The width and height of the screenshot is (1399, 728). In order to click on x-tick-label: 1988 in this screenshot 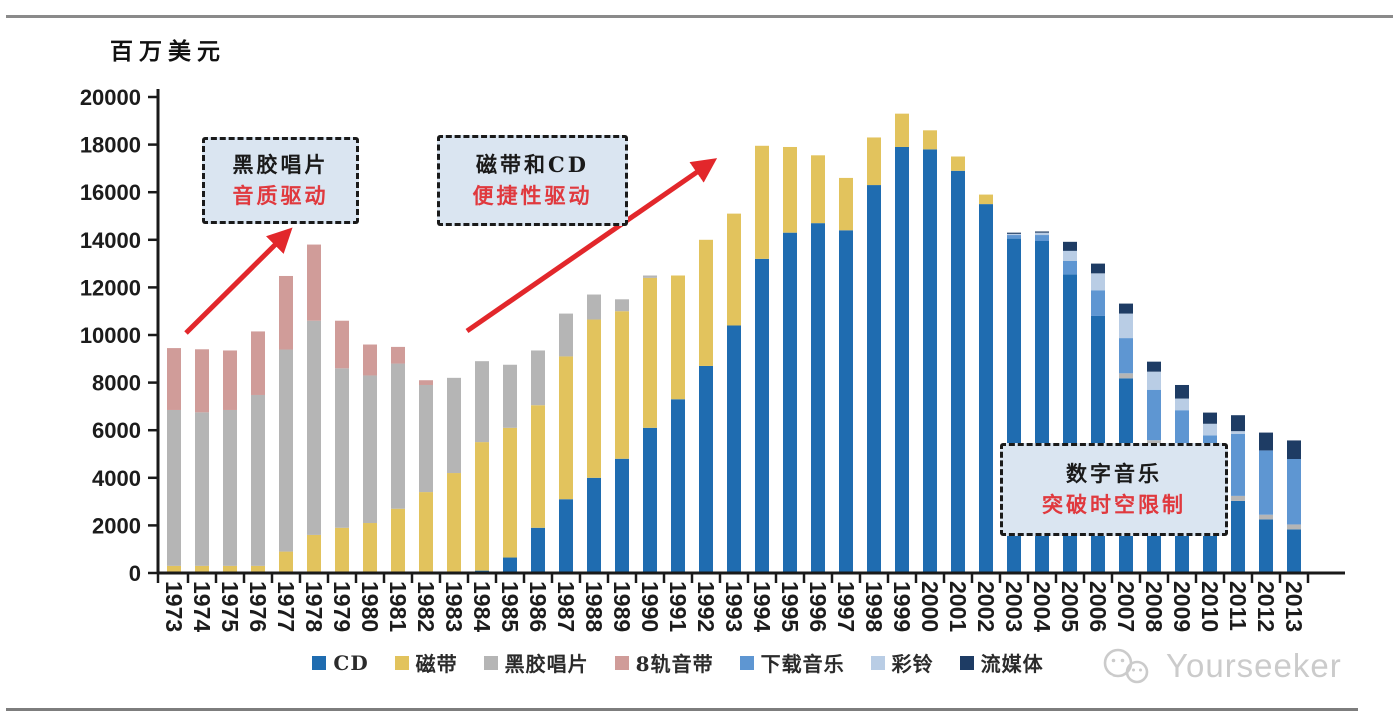, I will do `click(594, 606)`.